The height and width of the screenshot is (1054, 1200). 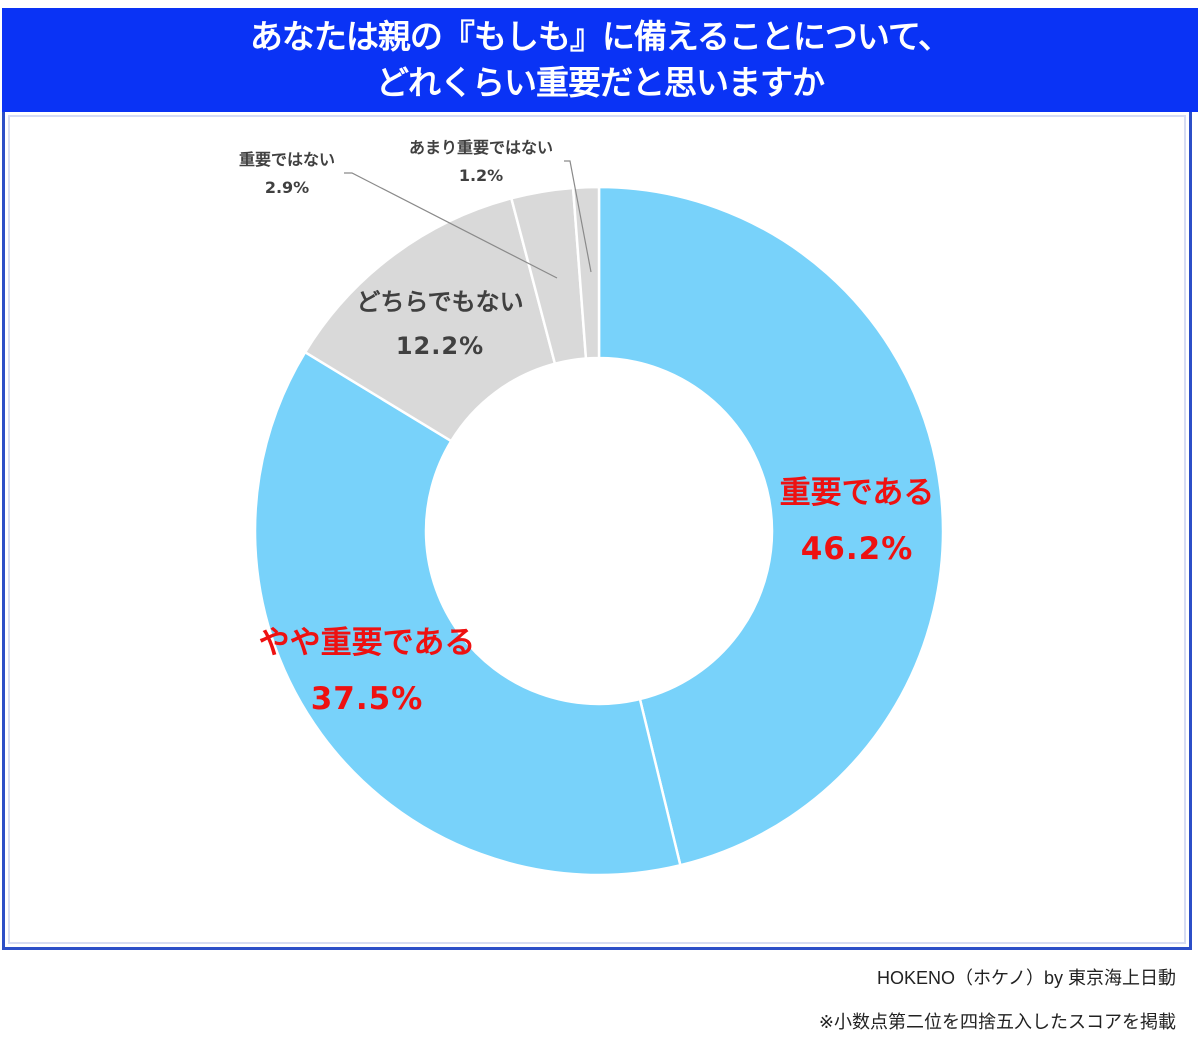 What do you see at coordinates (600, 36) in the screenshot?
I see `chart-title-line-1: あなたは親の『もしも』に備えることについて、` at bounding box center [600, 36].